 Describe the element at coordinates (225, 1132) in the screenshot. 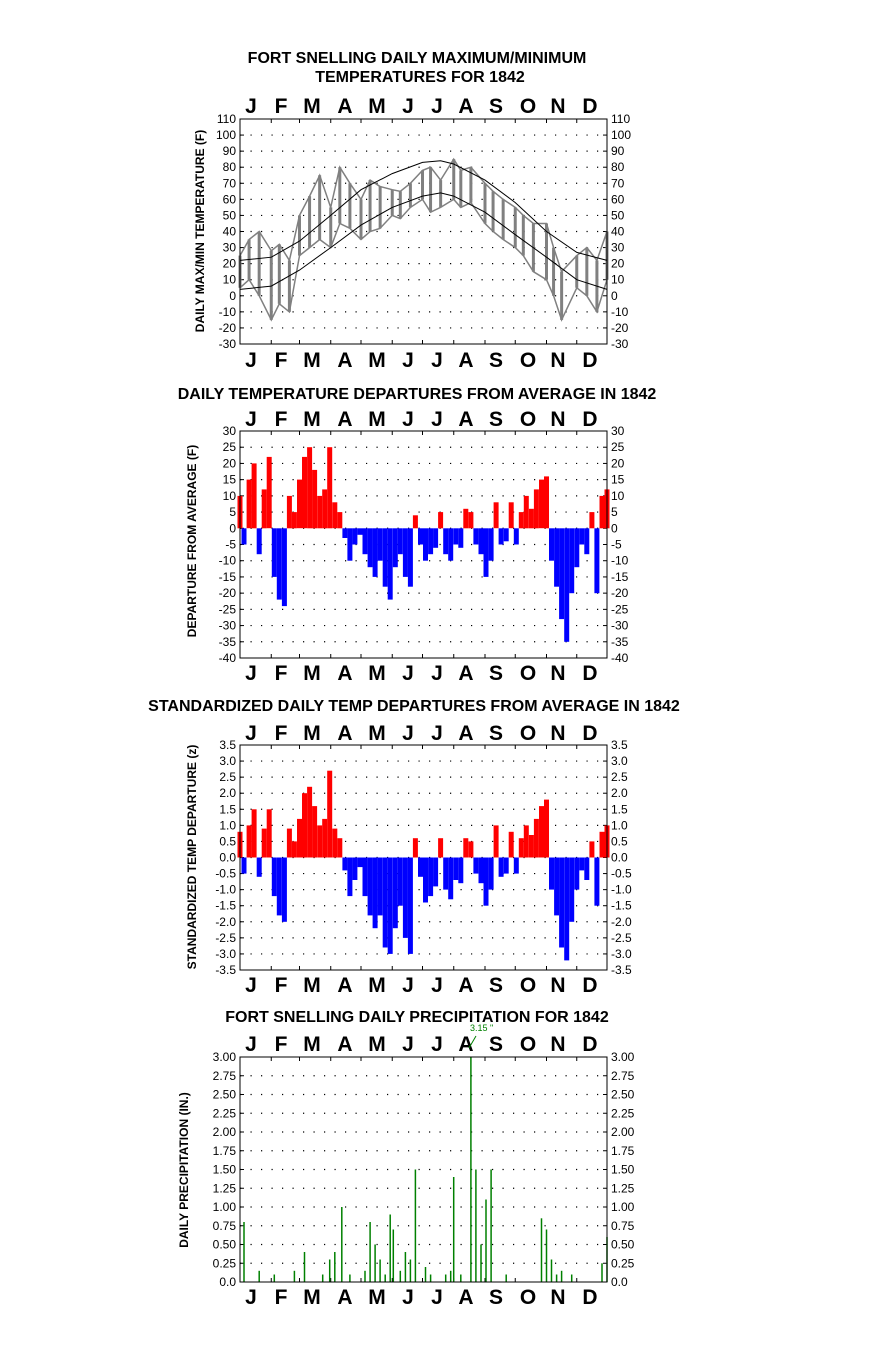

I see `y-tick-label-left: 2.00` at that location.